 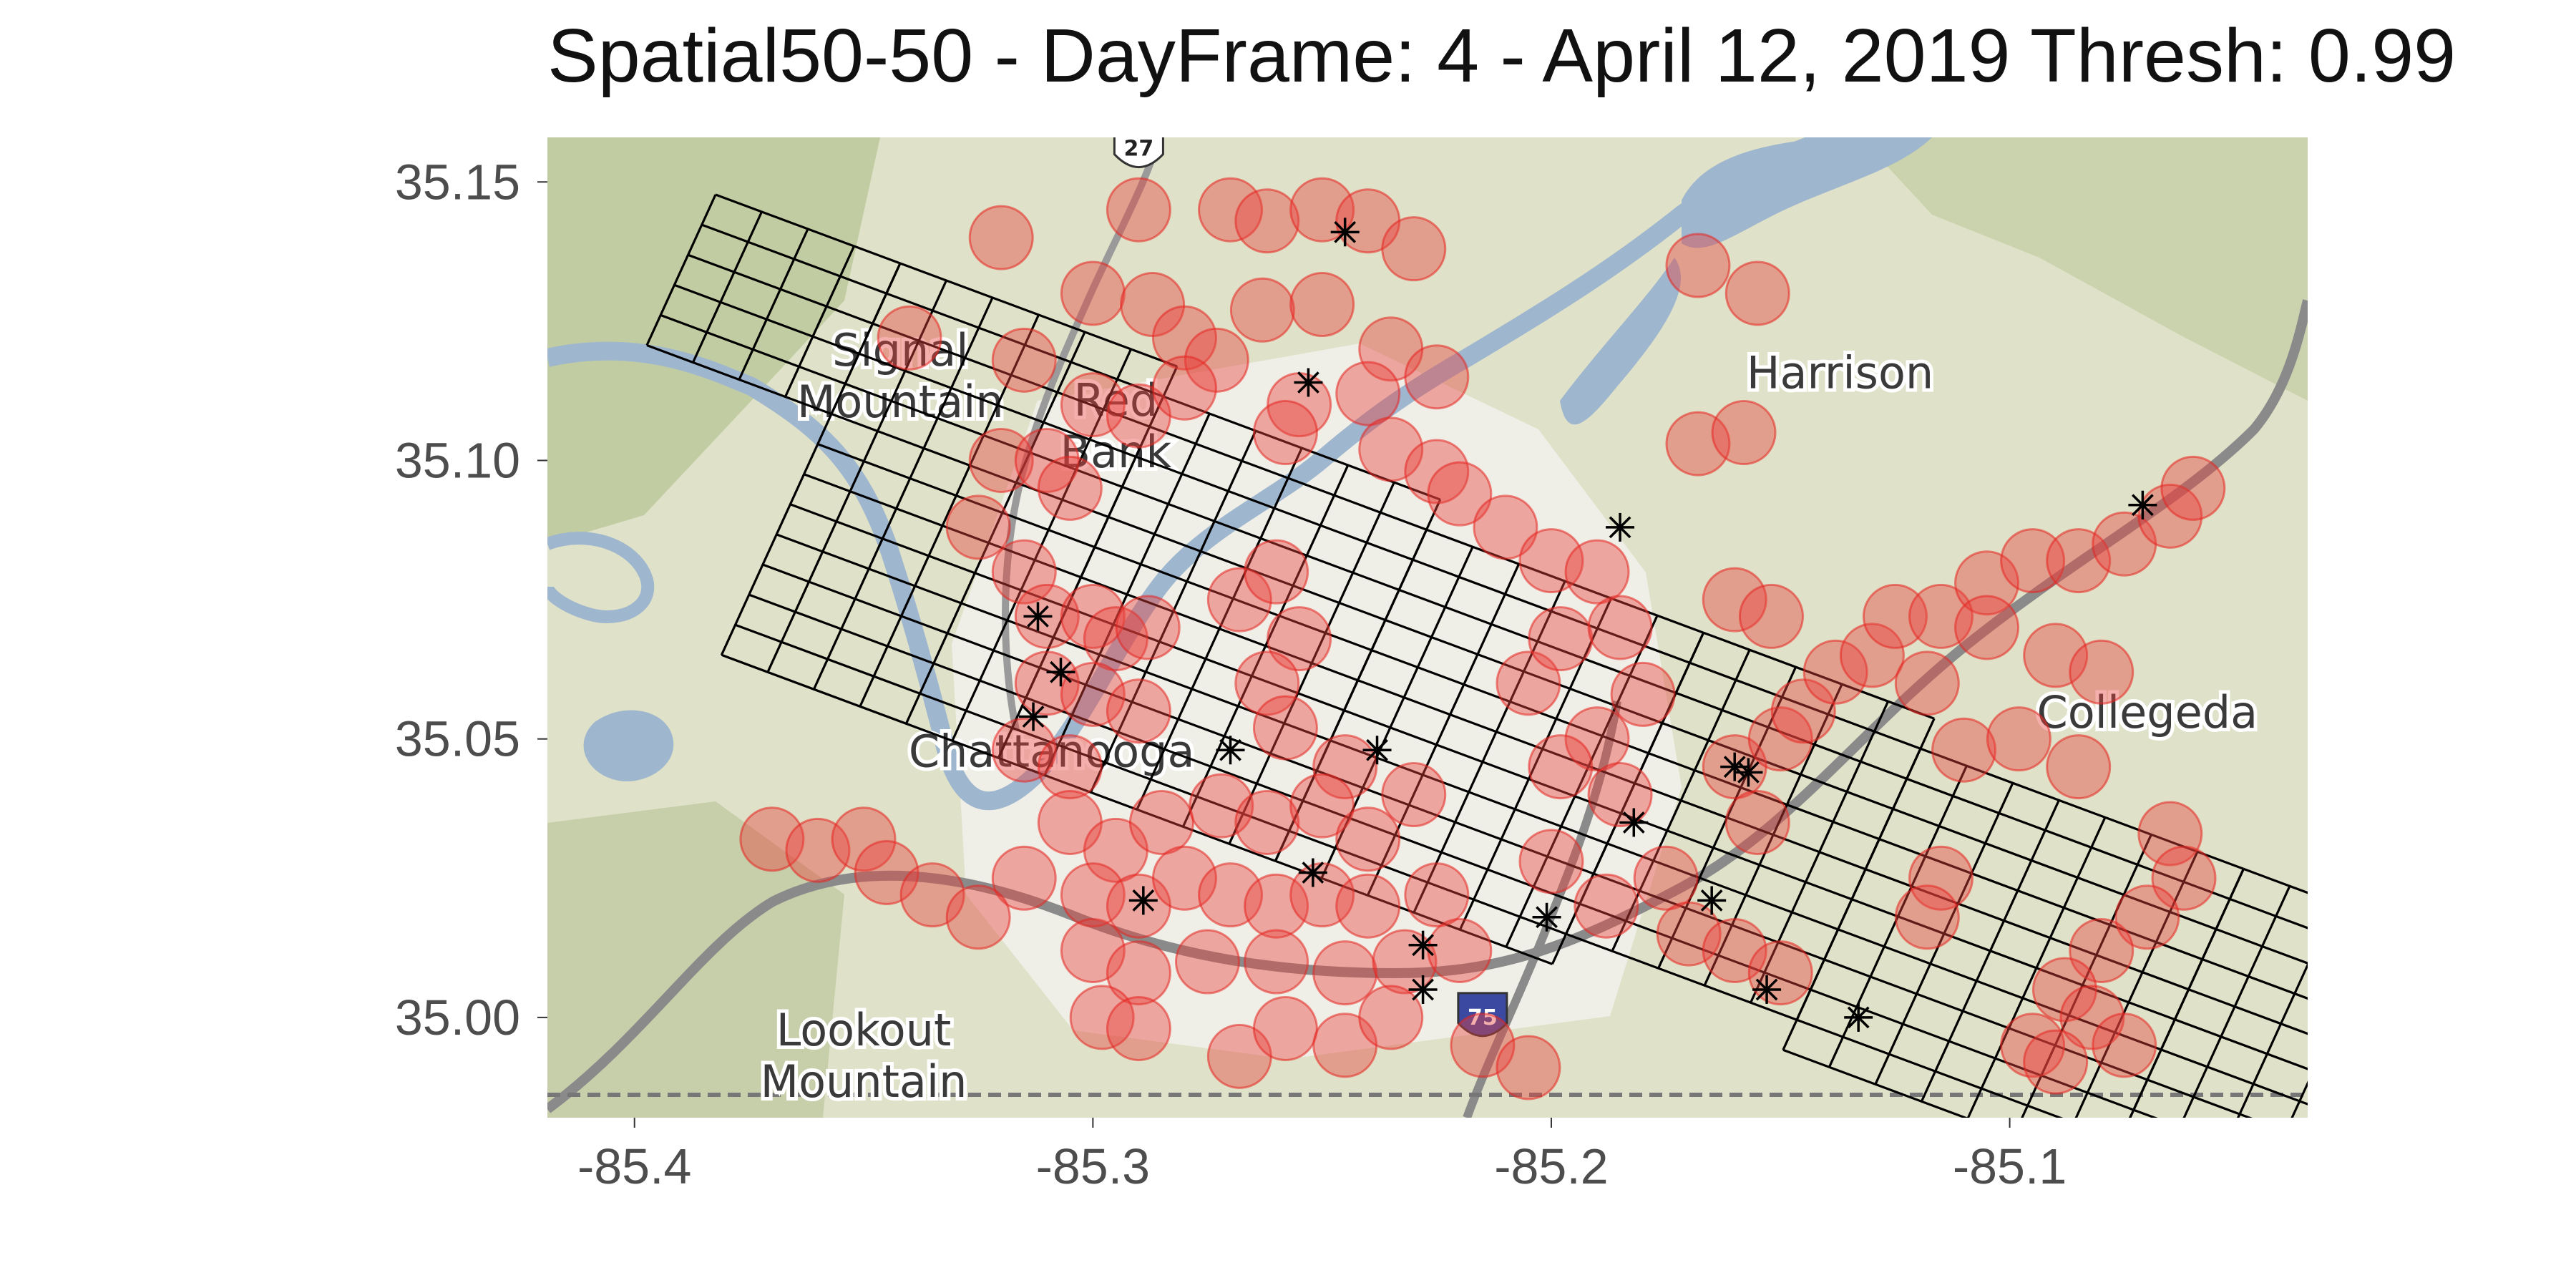 I want to click on svg-text: 27, so click(x=1139, y=149).